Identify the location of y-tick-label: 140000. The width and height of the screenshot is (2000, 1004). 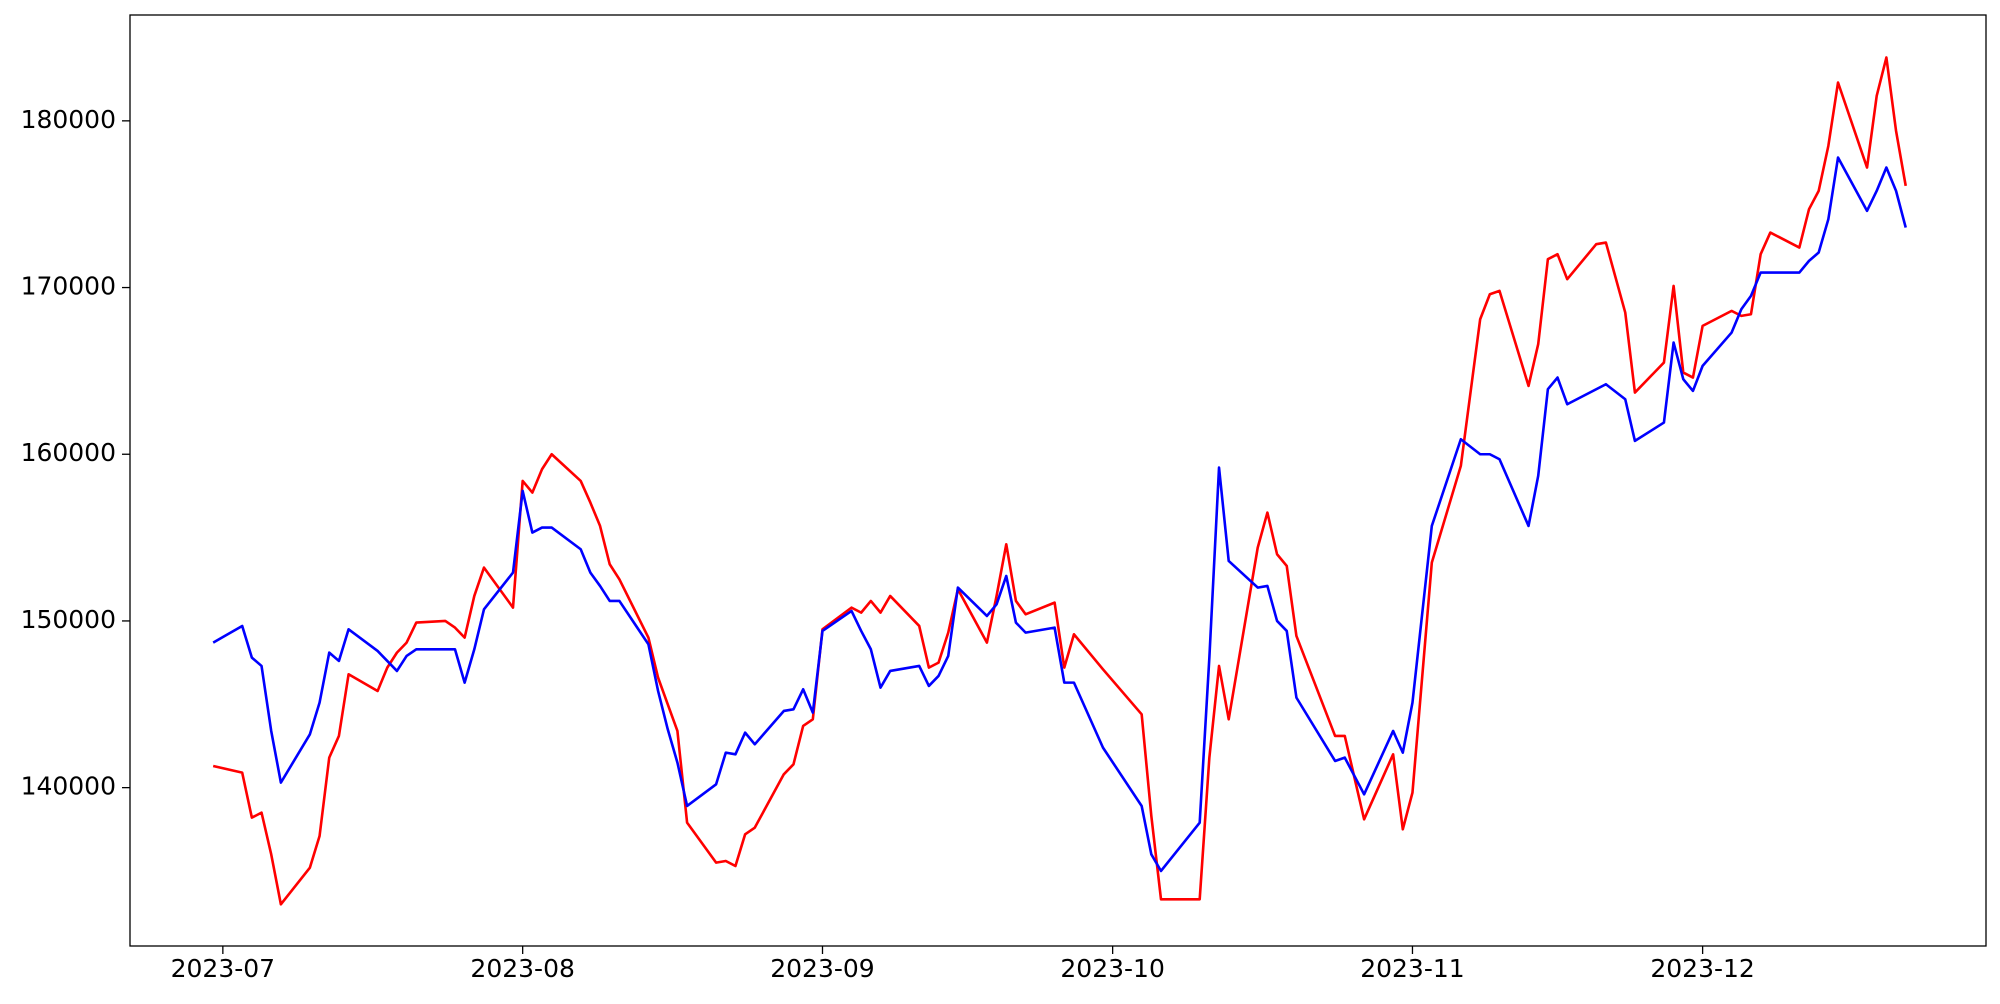
(68, 786).